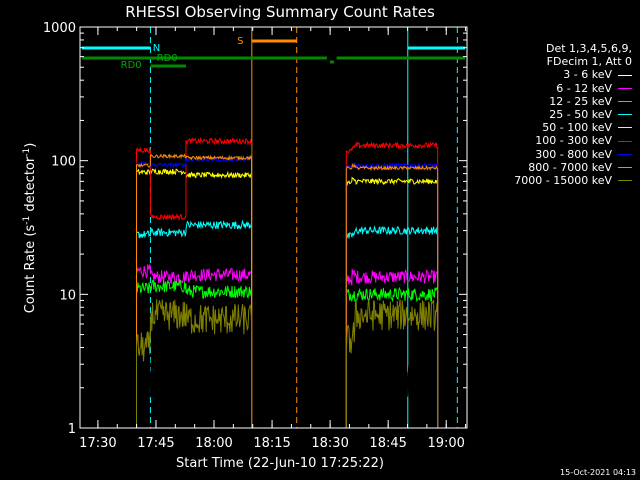  I want to click on legend-entry: 800 - 7000 keV, so click(556, 167).